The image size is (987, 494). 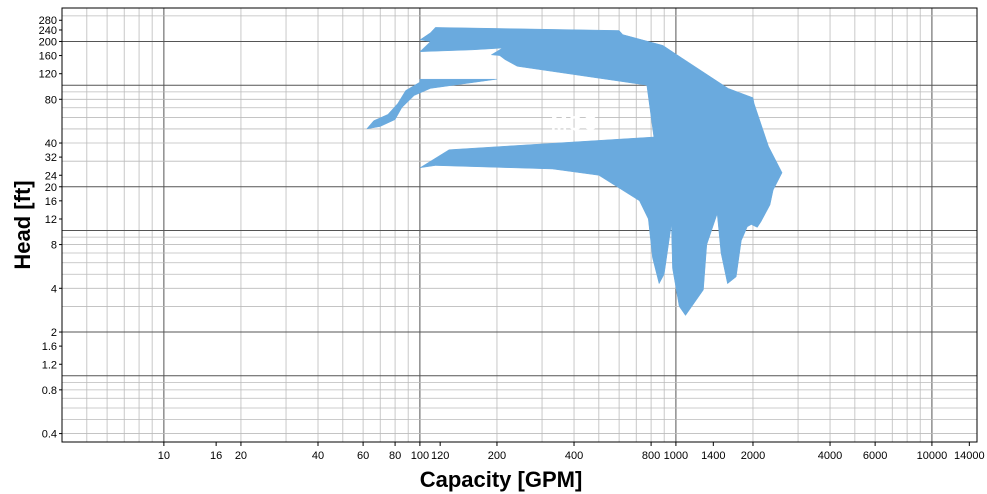 I want to click on y-tick-label: 80, so click(x=51, y=100).